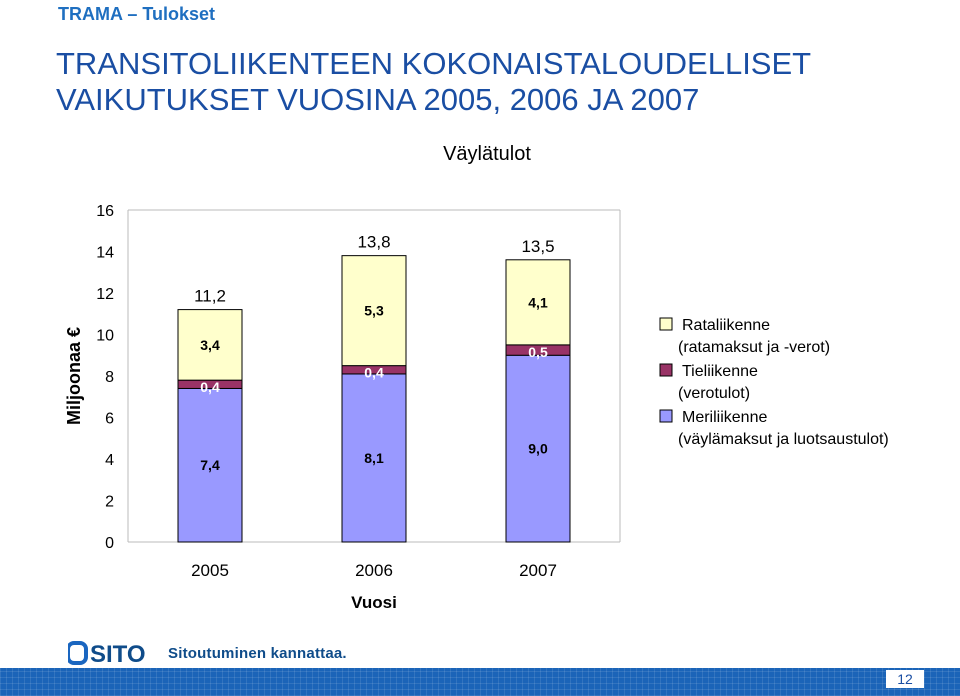  What do you see at coordinates (105, 294) in the screenshot?
I see `y-tick-label: 12` at bounding box center [105, 294].